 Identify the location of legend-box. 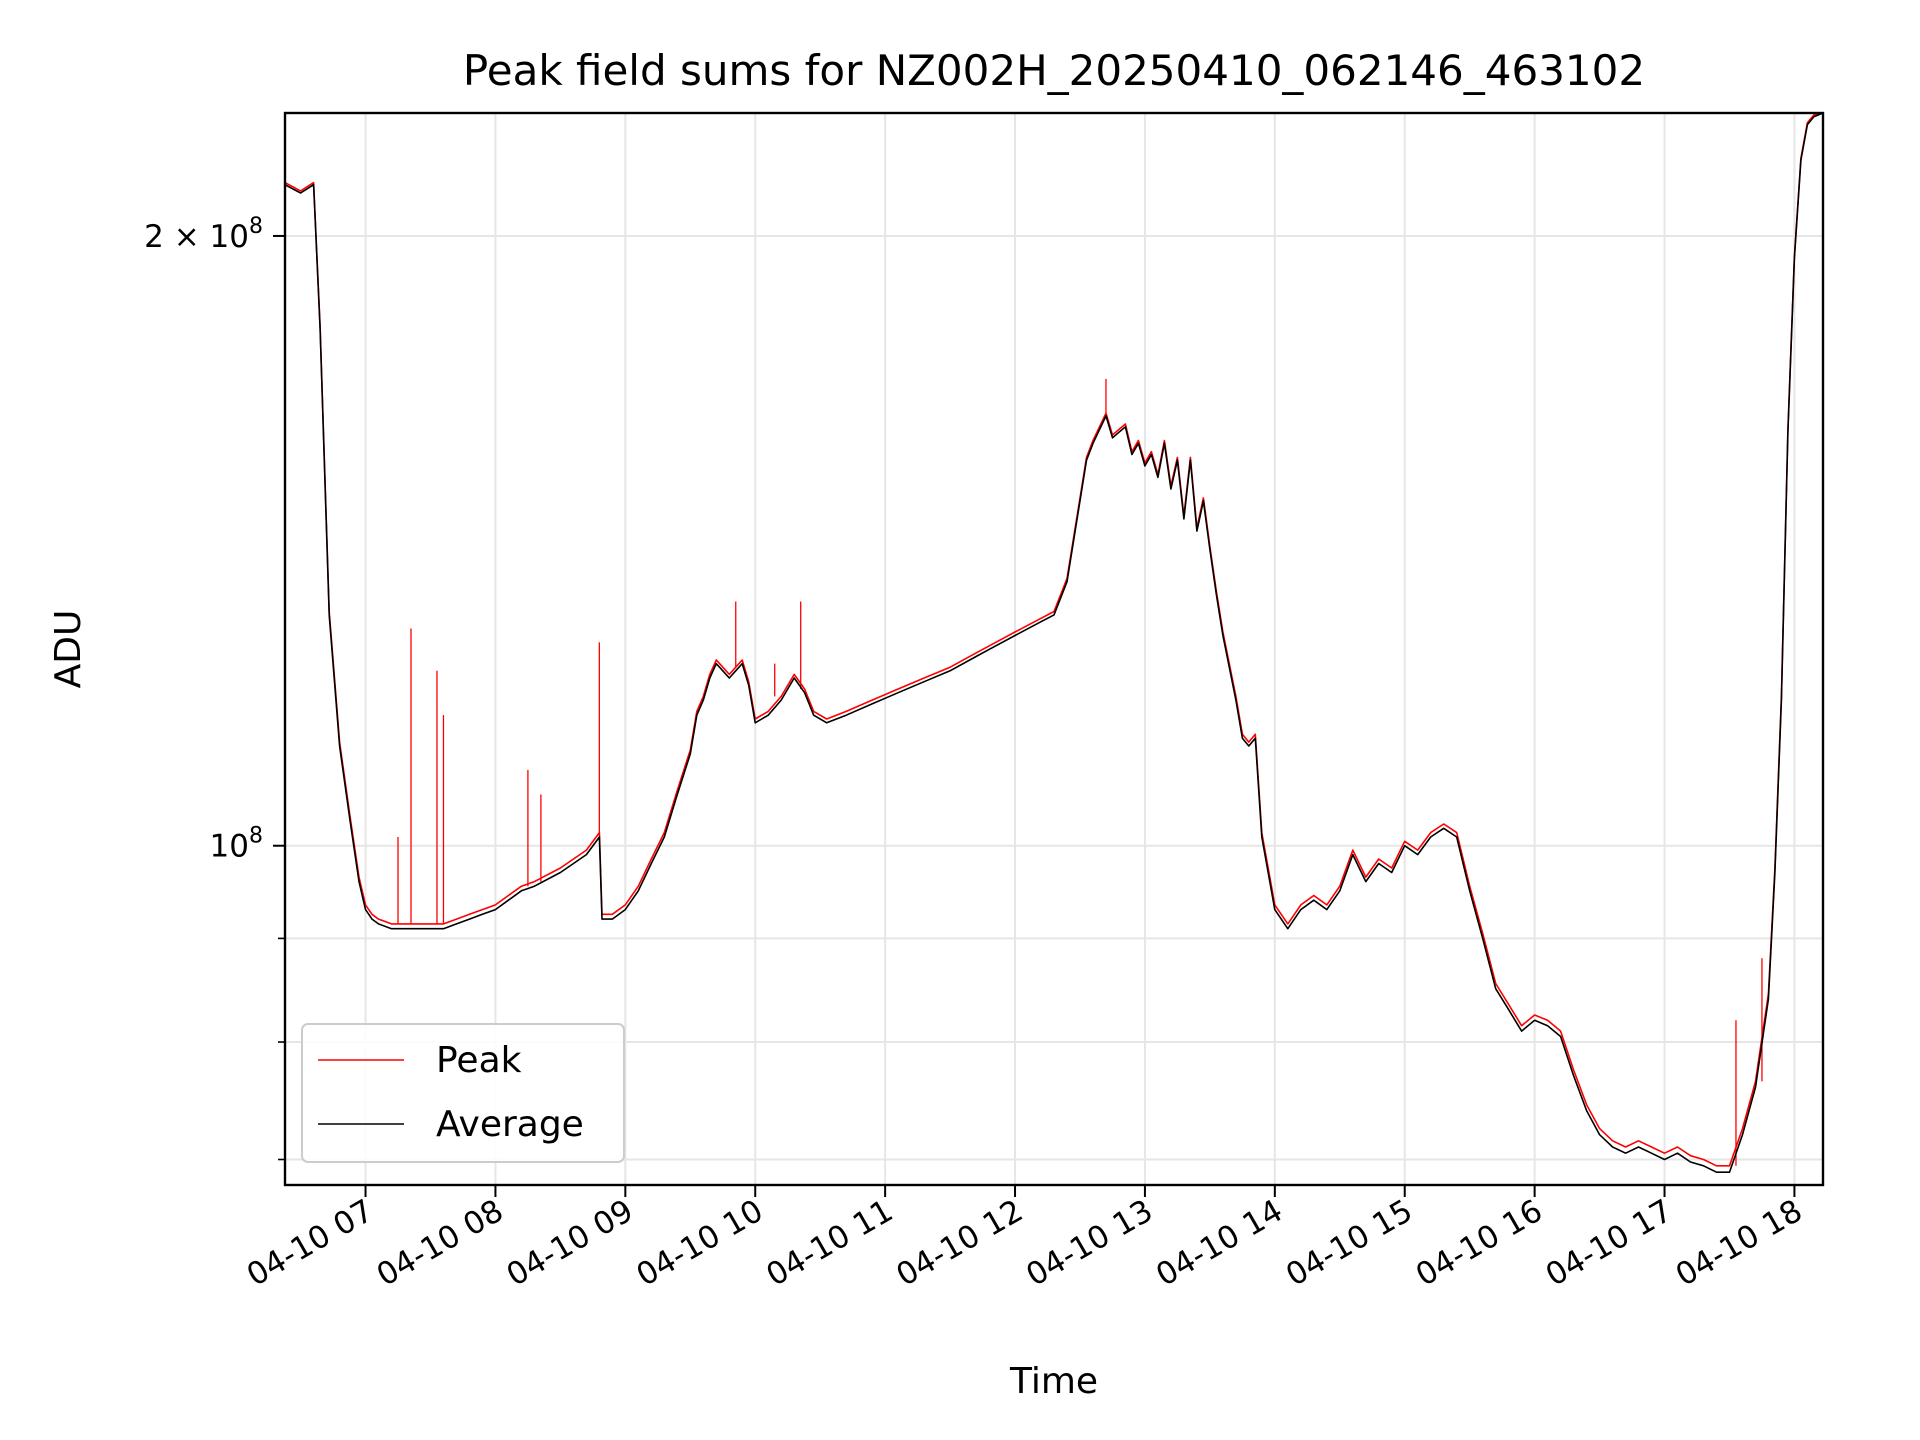
(463, 1093).